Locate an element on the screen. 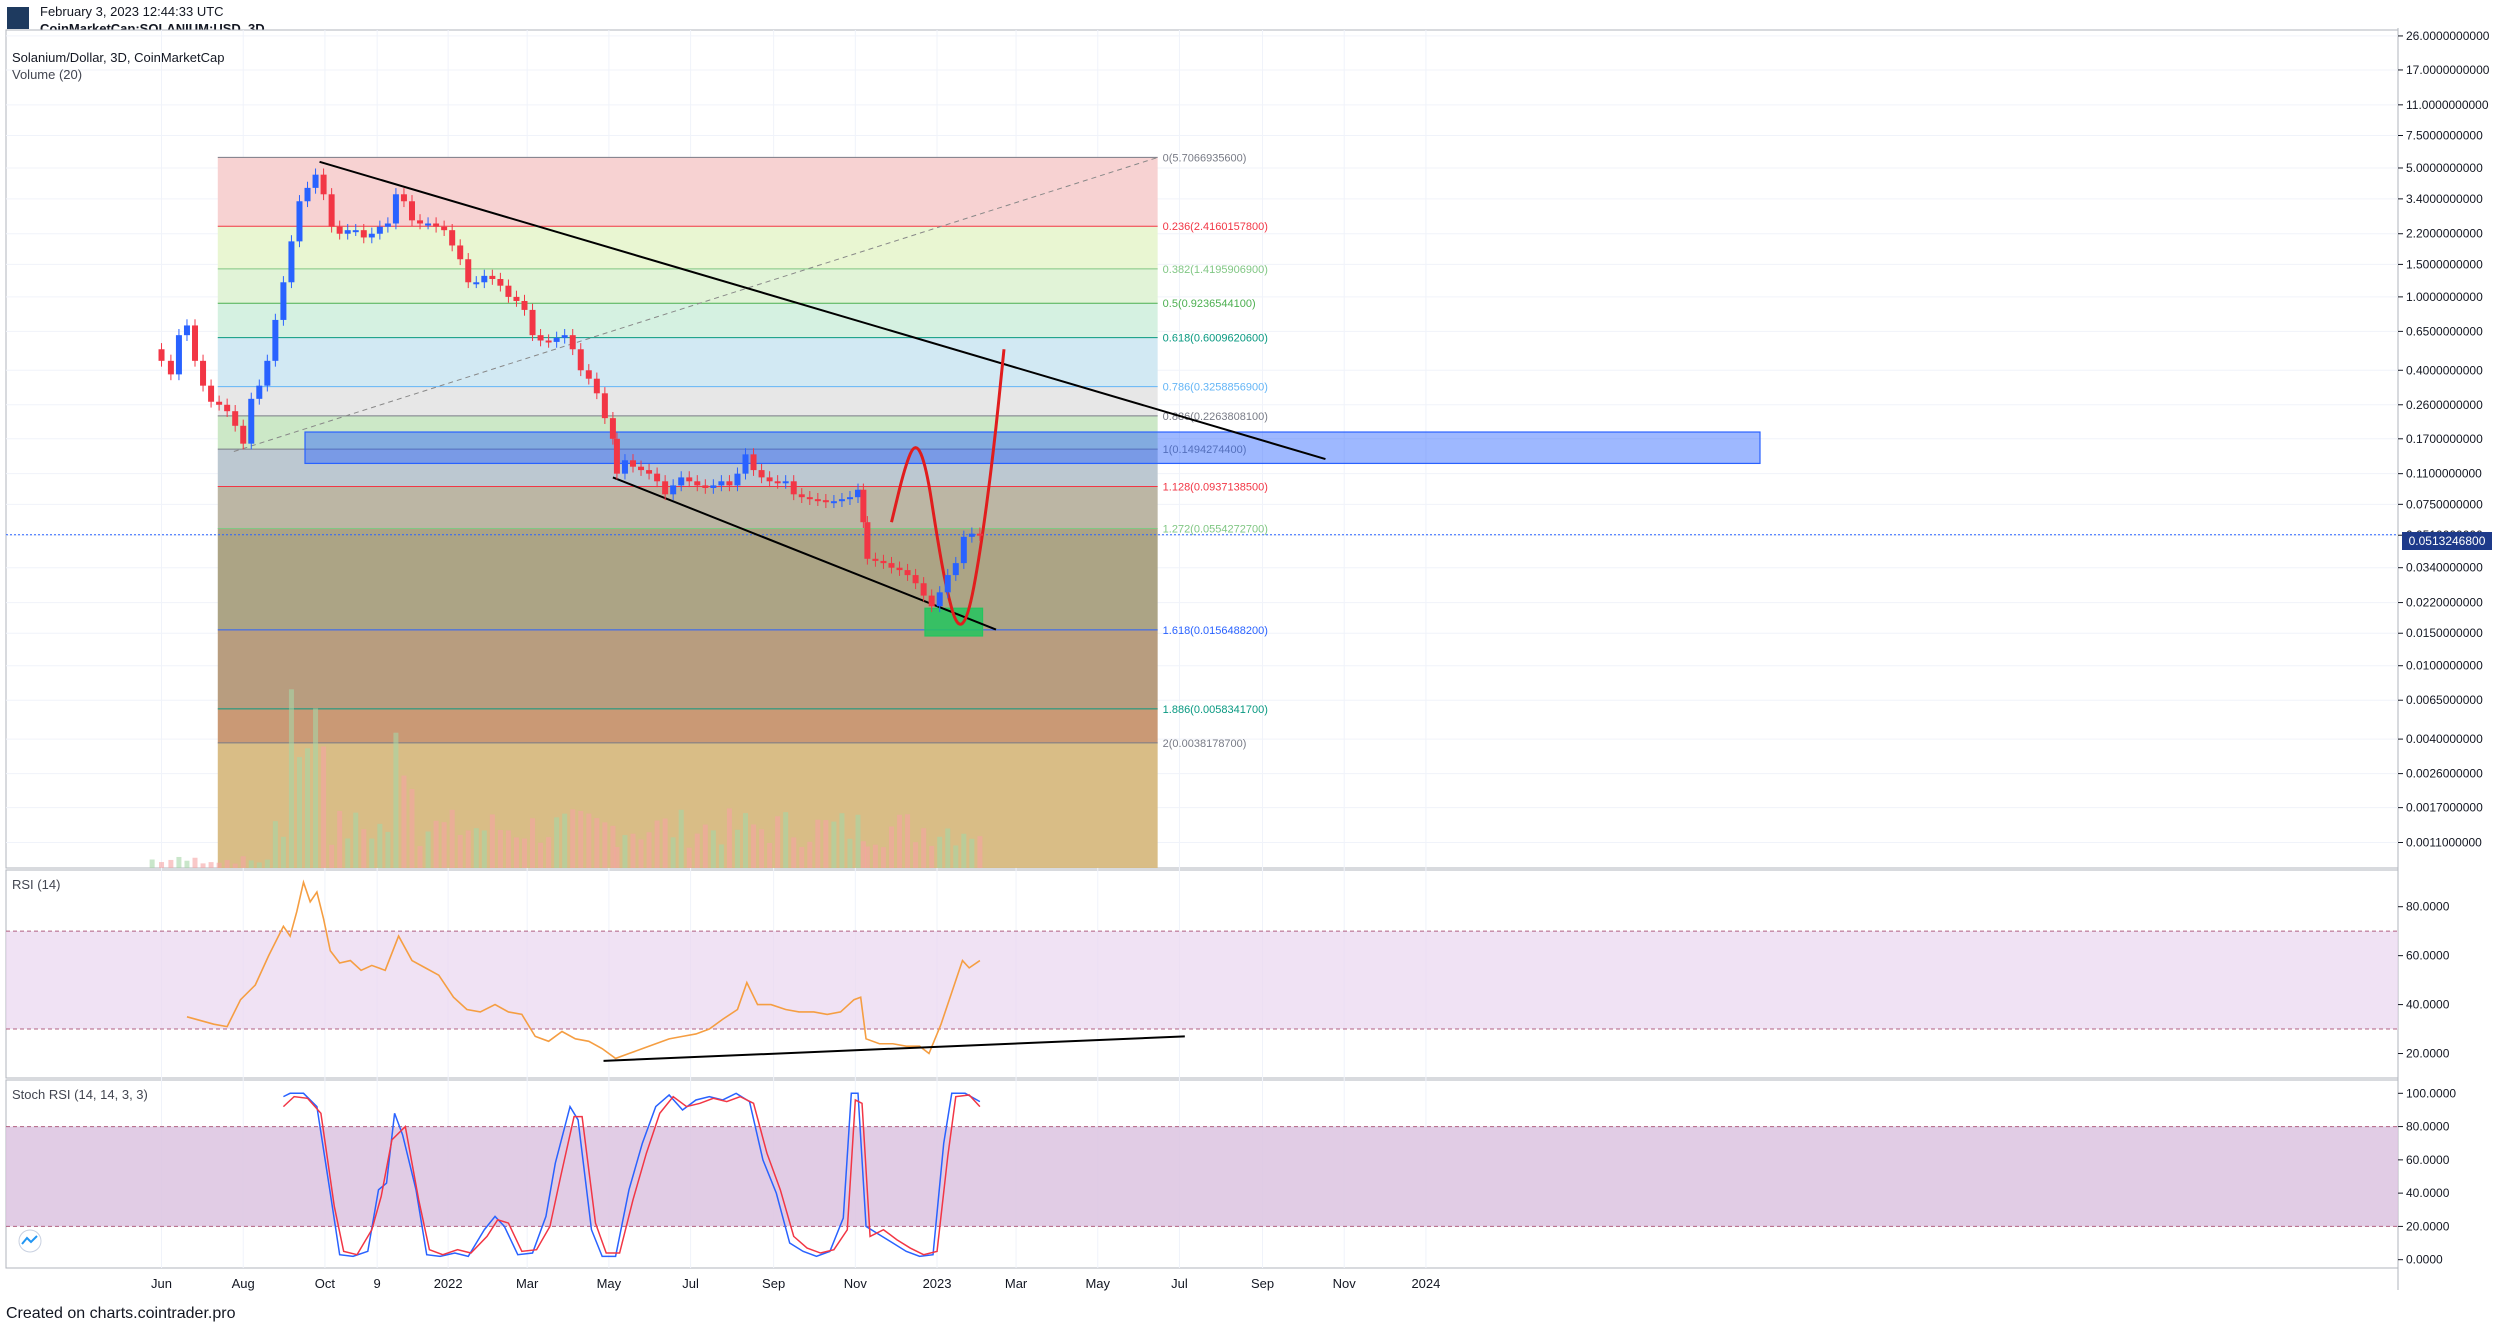 This screenshot has height=1330, width=2518. y-tick-label: 0.0220000000 is located at coordinates (2444, 603).